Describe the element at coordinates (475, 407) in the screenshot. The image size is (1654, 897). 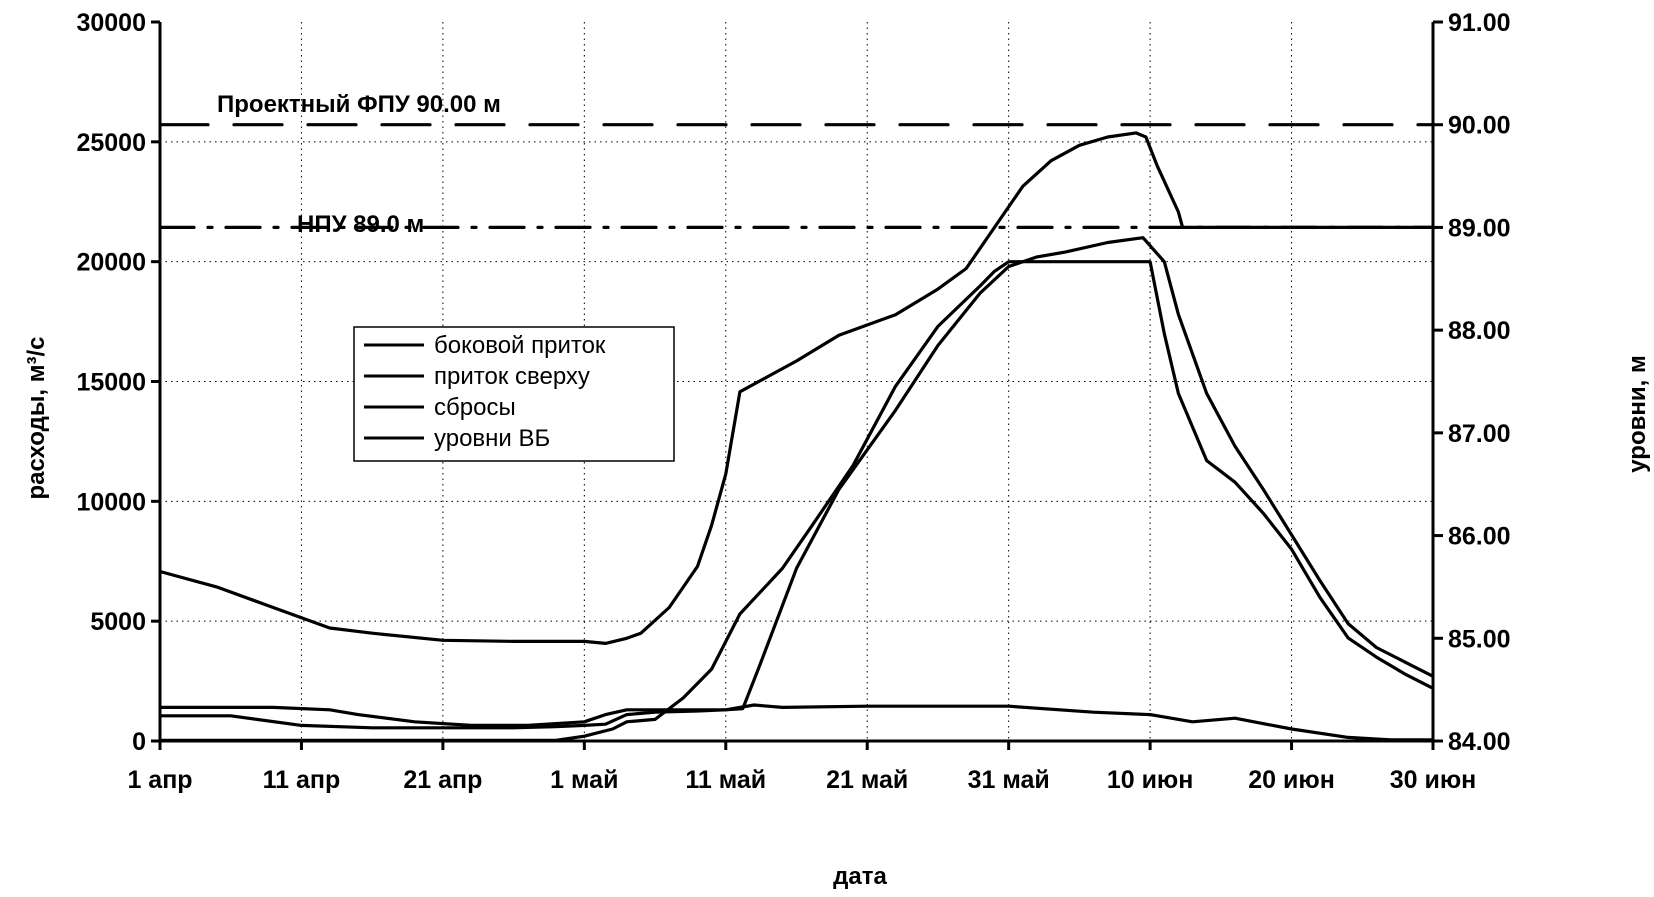
I see `legend-label: сбросы` at that location.